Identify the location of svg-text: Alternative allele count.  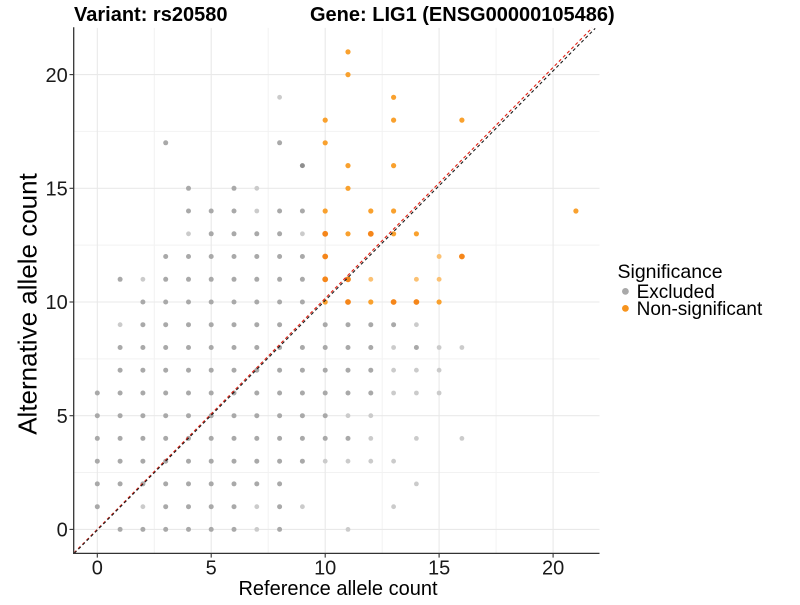
(27, 303).